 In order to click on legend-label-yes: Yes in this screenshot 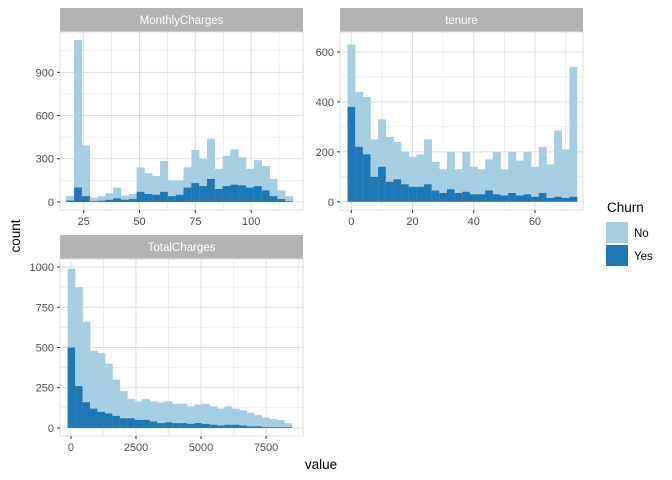, I will do `click(643, 257)`.